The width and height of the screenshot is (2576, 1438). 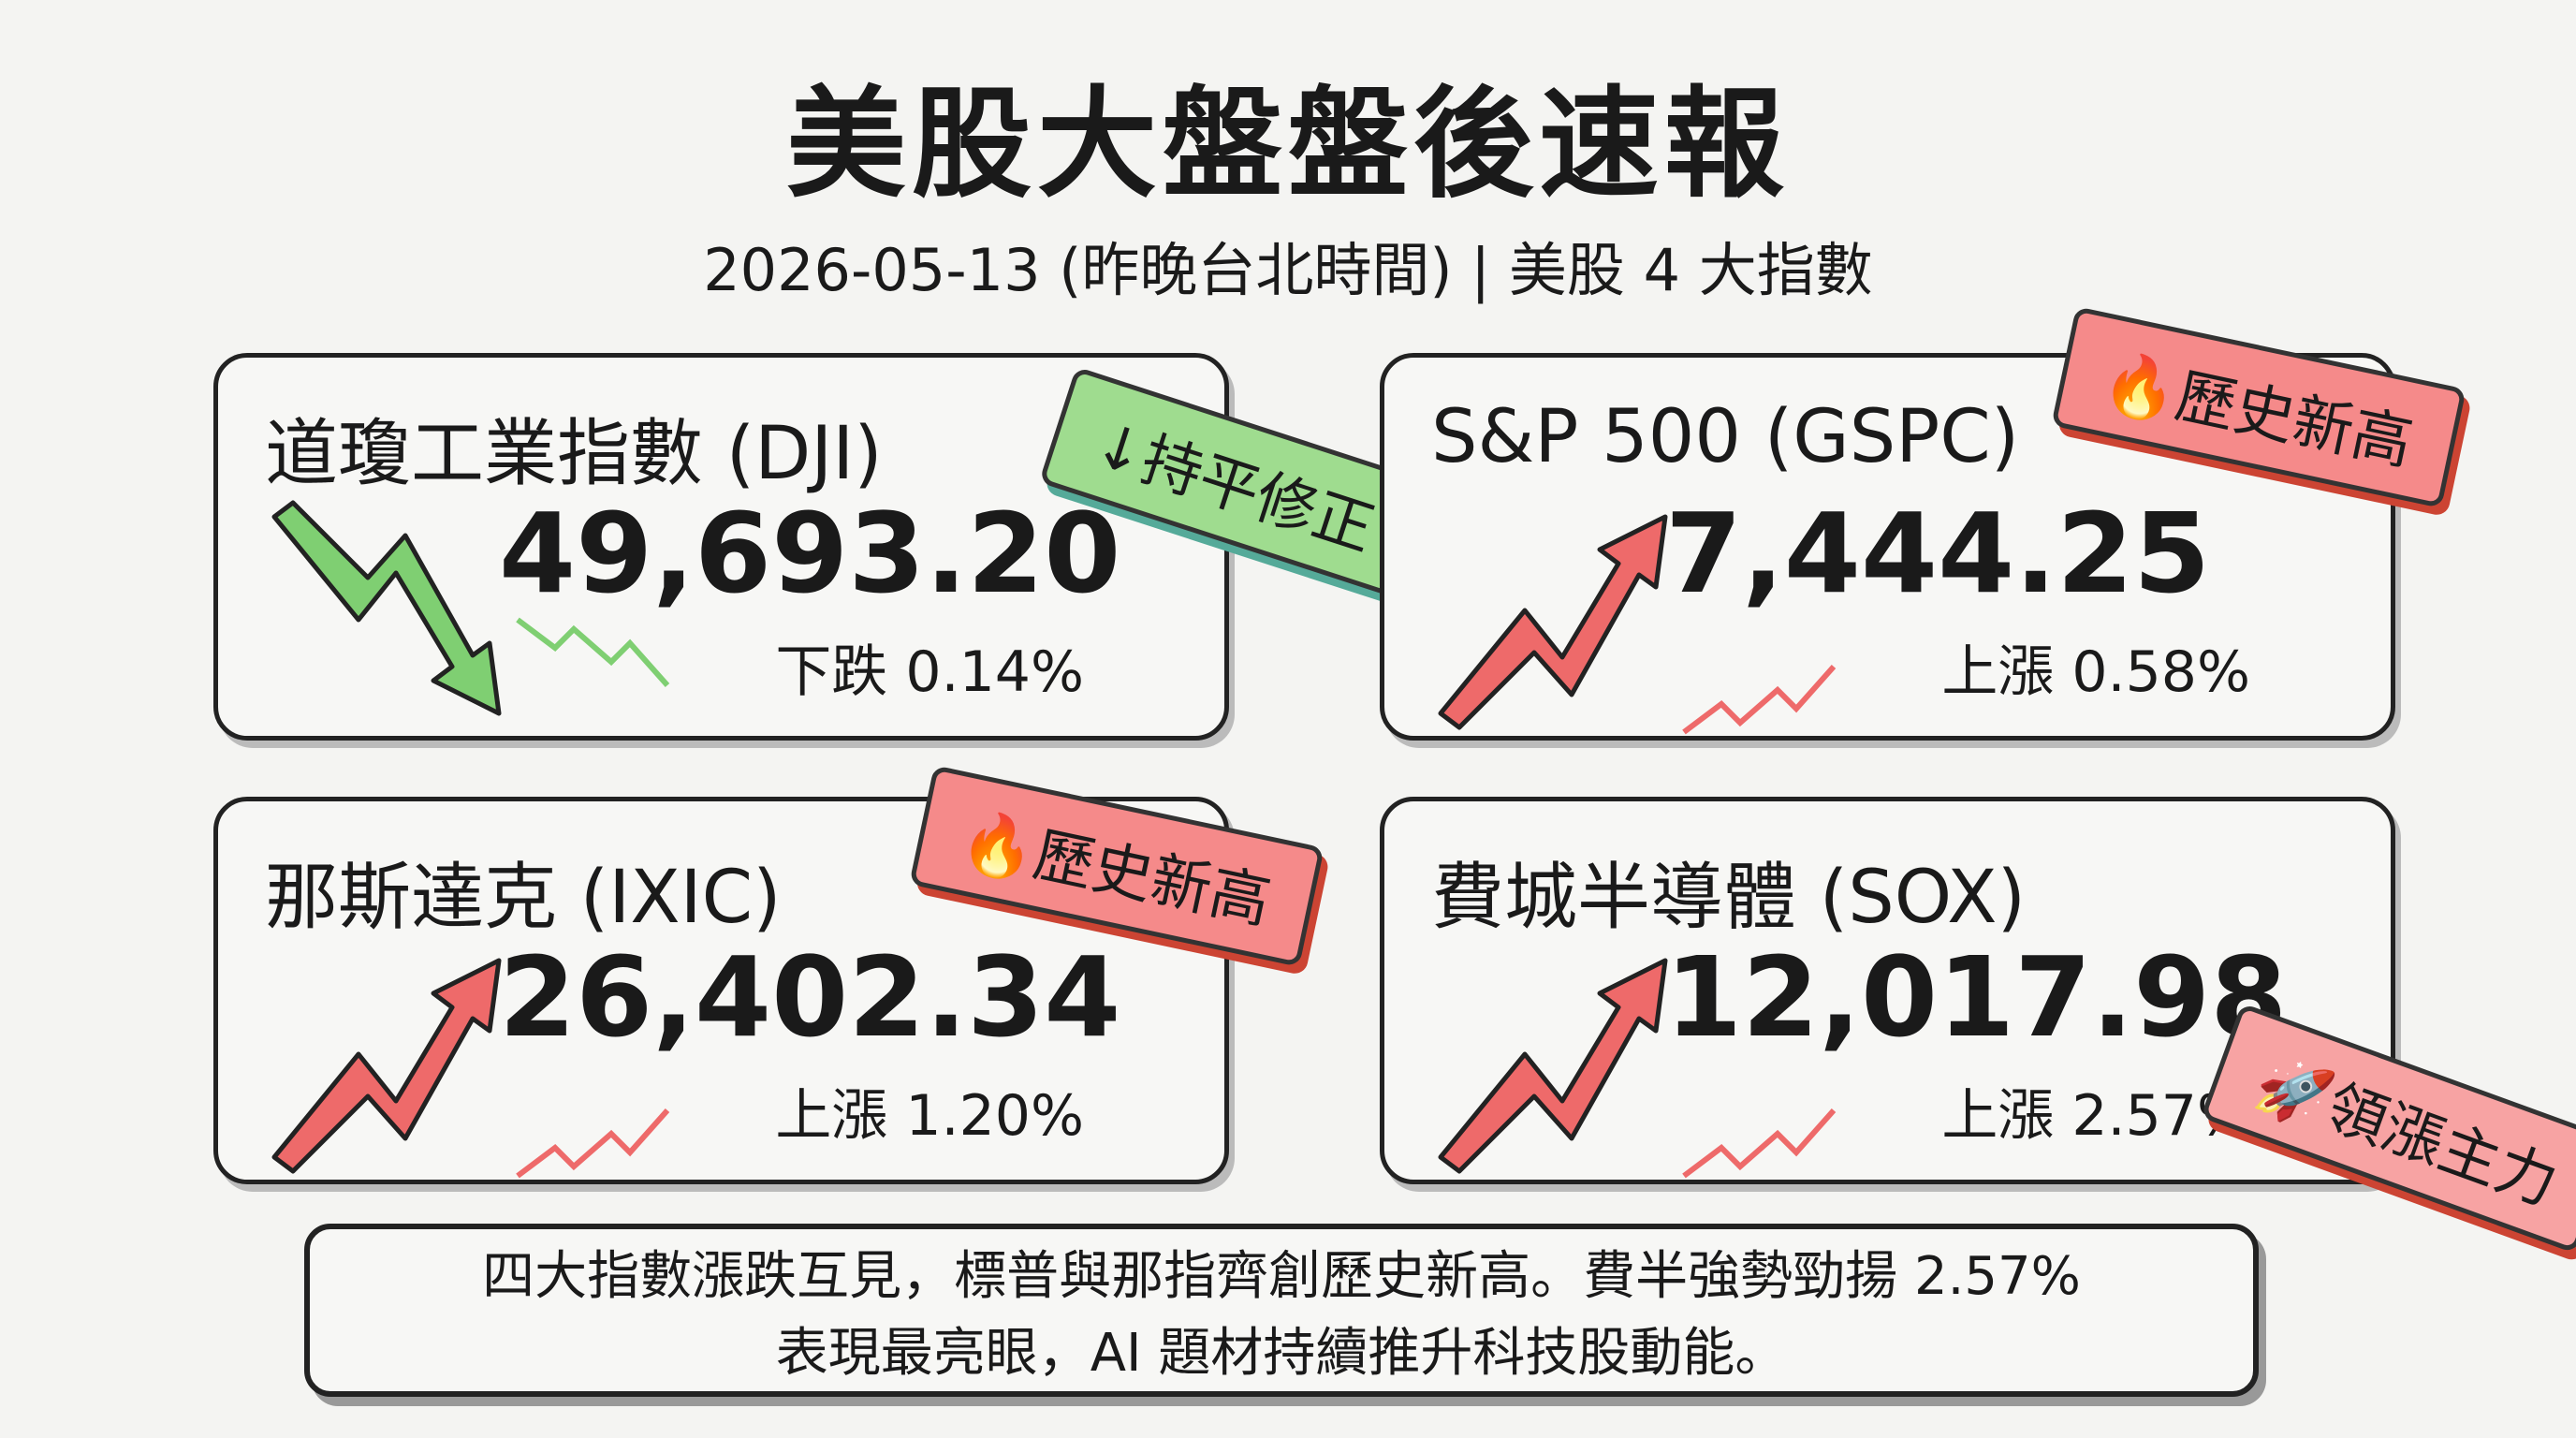 I want to click on index-card: S&P 500 (GSPC) 7,444.25 上漲 0.58%, so click(x=1887, y=547).